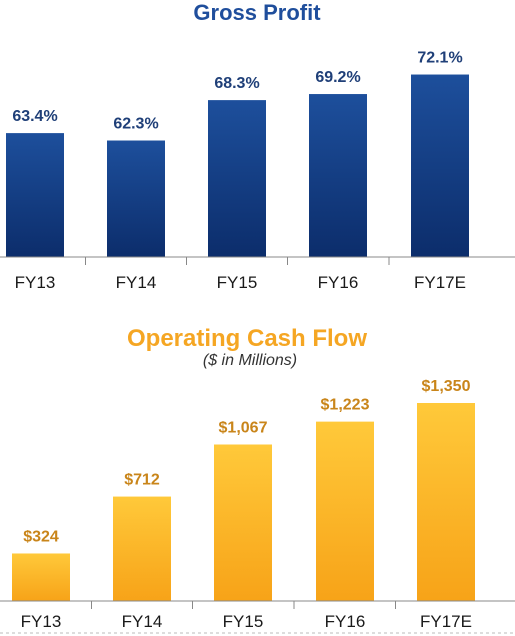 This screenshot has width=515, height=636. Describe the element at coordinates (236, 83) in the screenshot. I see `gross-profit-data-label: 68.3%` at that location.